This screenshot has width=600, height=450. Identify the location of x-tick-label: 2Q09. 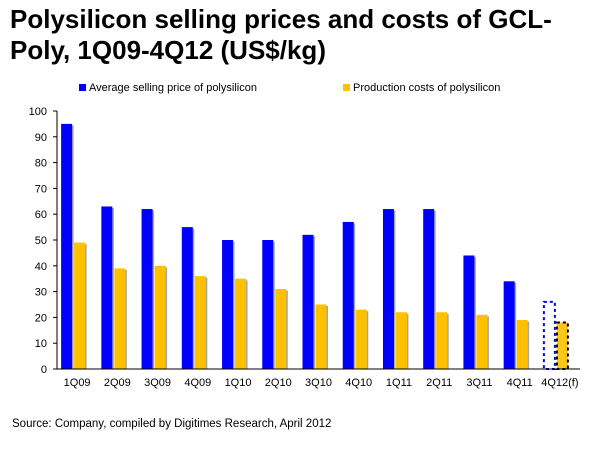
(117, 383).